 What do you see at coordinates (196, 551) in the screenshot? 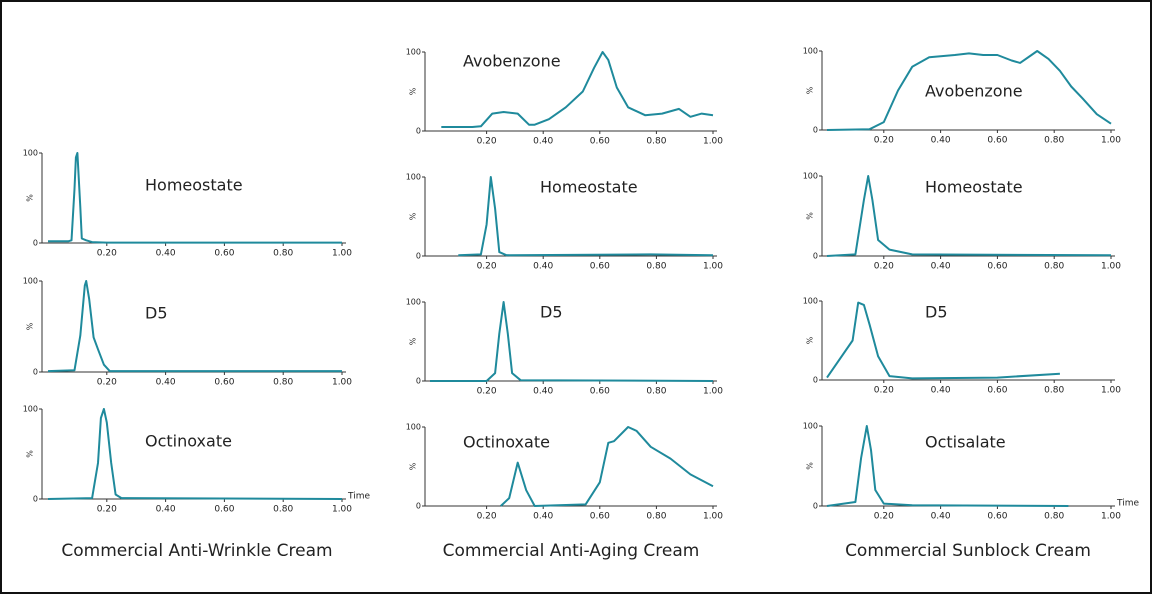
I see `caption: Commercial Anti-Wrinkle Cream` at bounding box center [196, 551].